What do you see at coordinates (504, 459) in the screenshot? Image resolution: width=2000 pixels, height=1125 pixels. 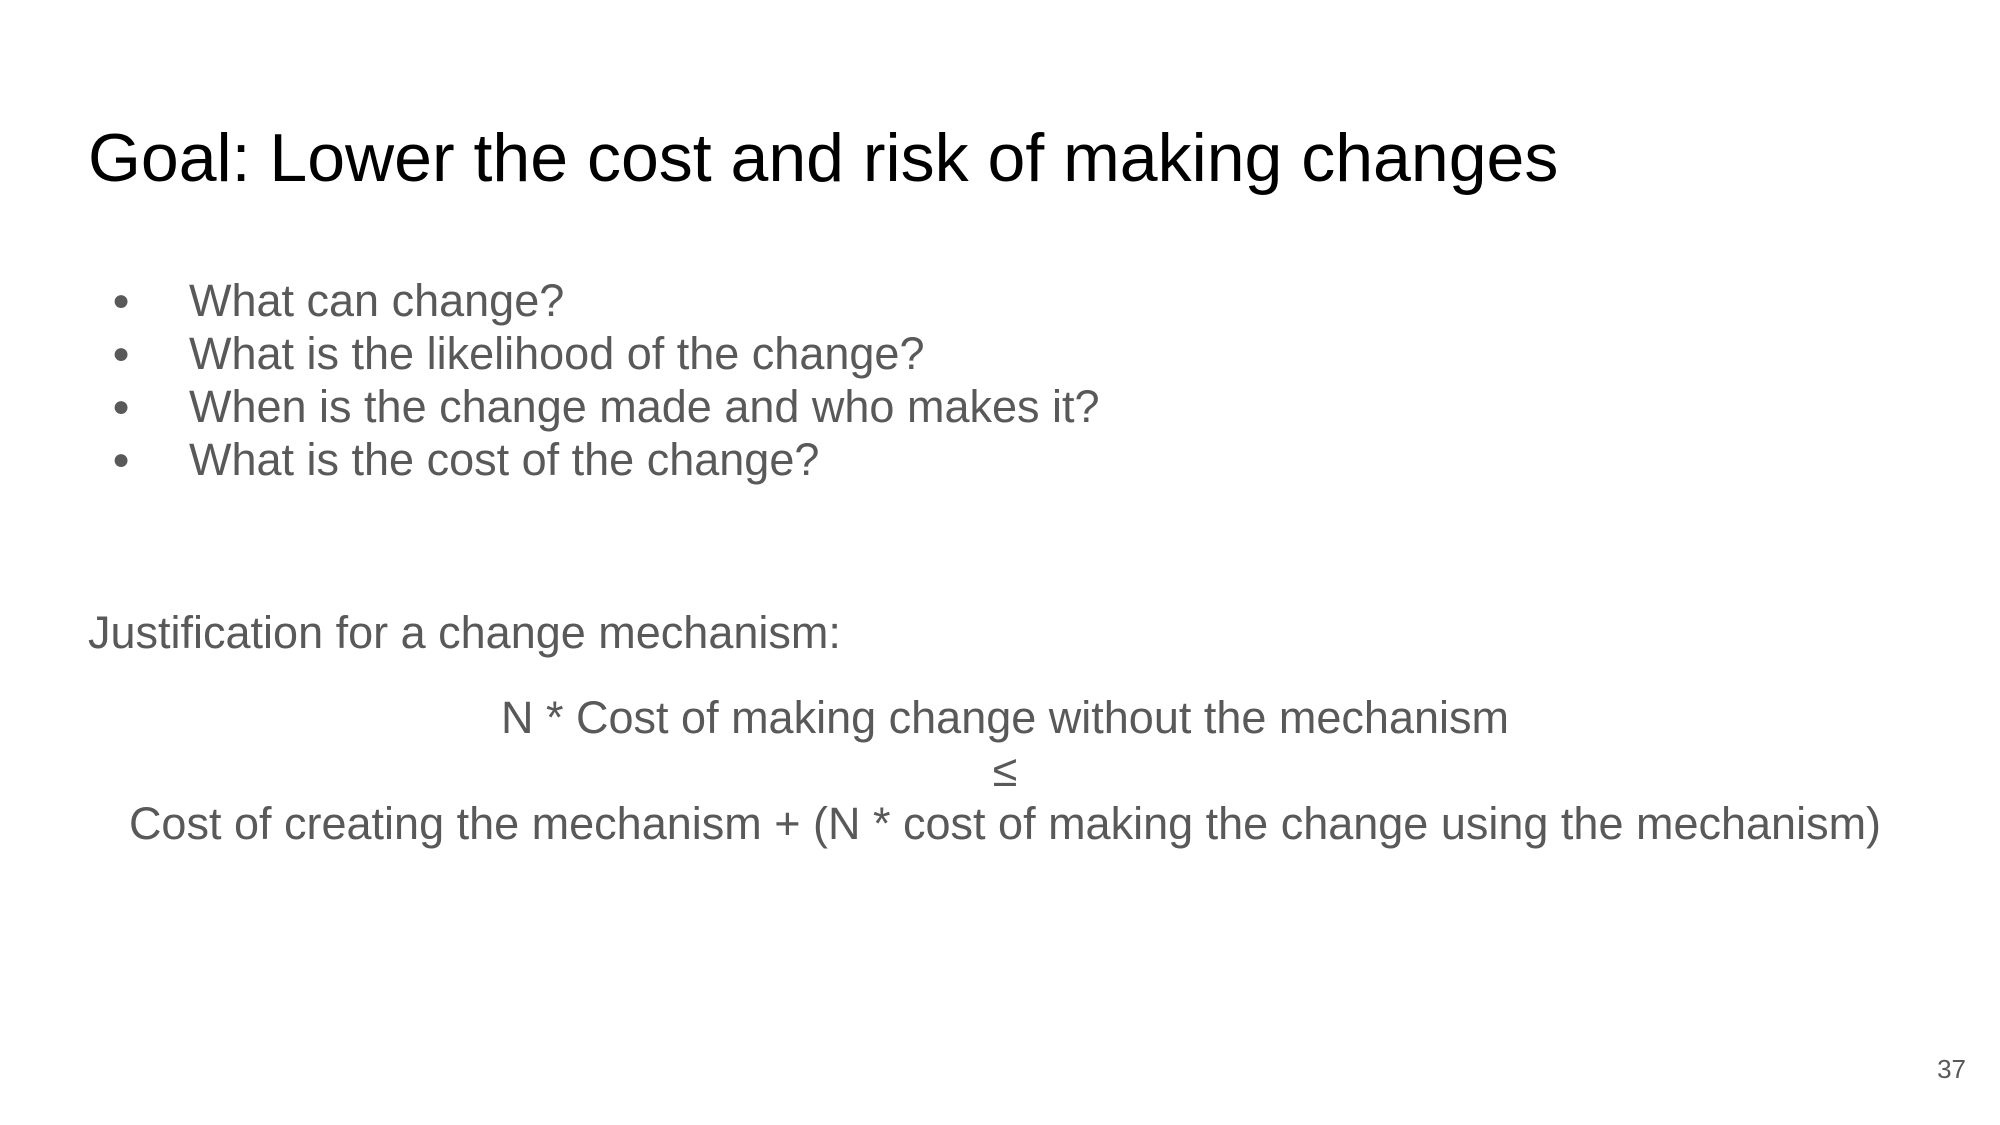 I see `bullet-text: What is the cost of the change?` at bounding box center [504, 459].